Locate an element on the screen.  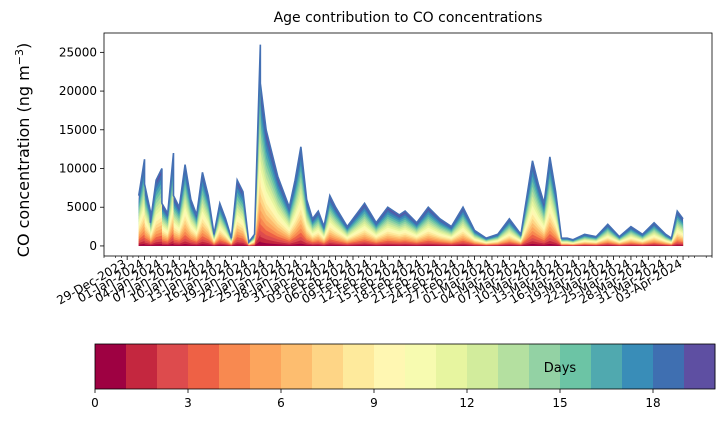
colorbar-label: Days is located at coordinates (560, 368).